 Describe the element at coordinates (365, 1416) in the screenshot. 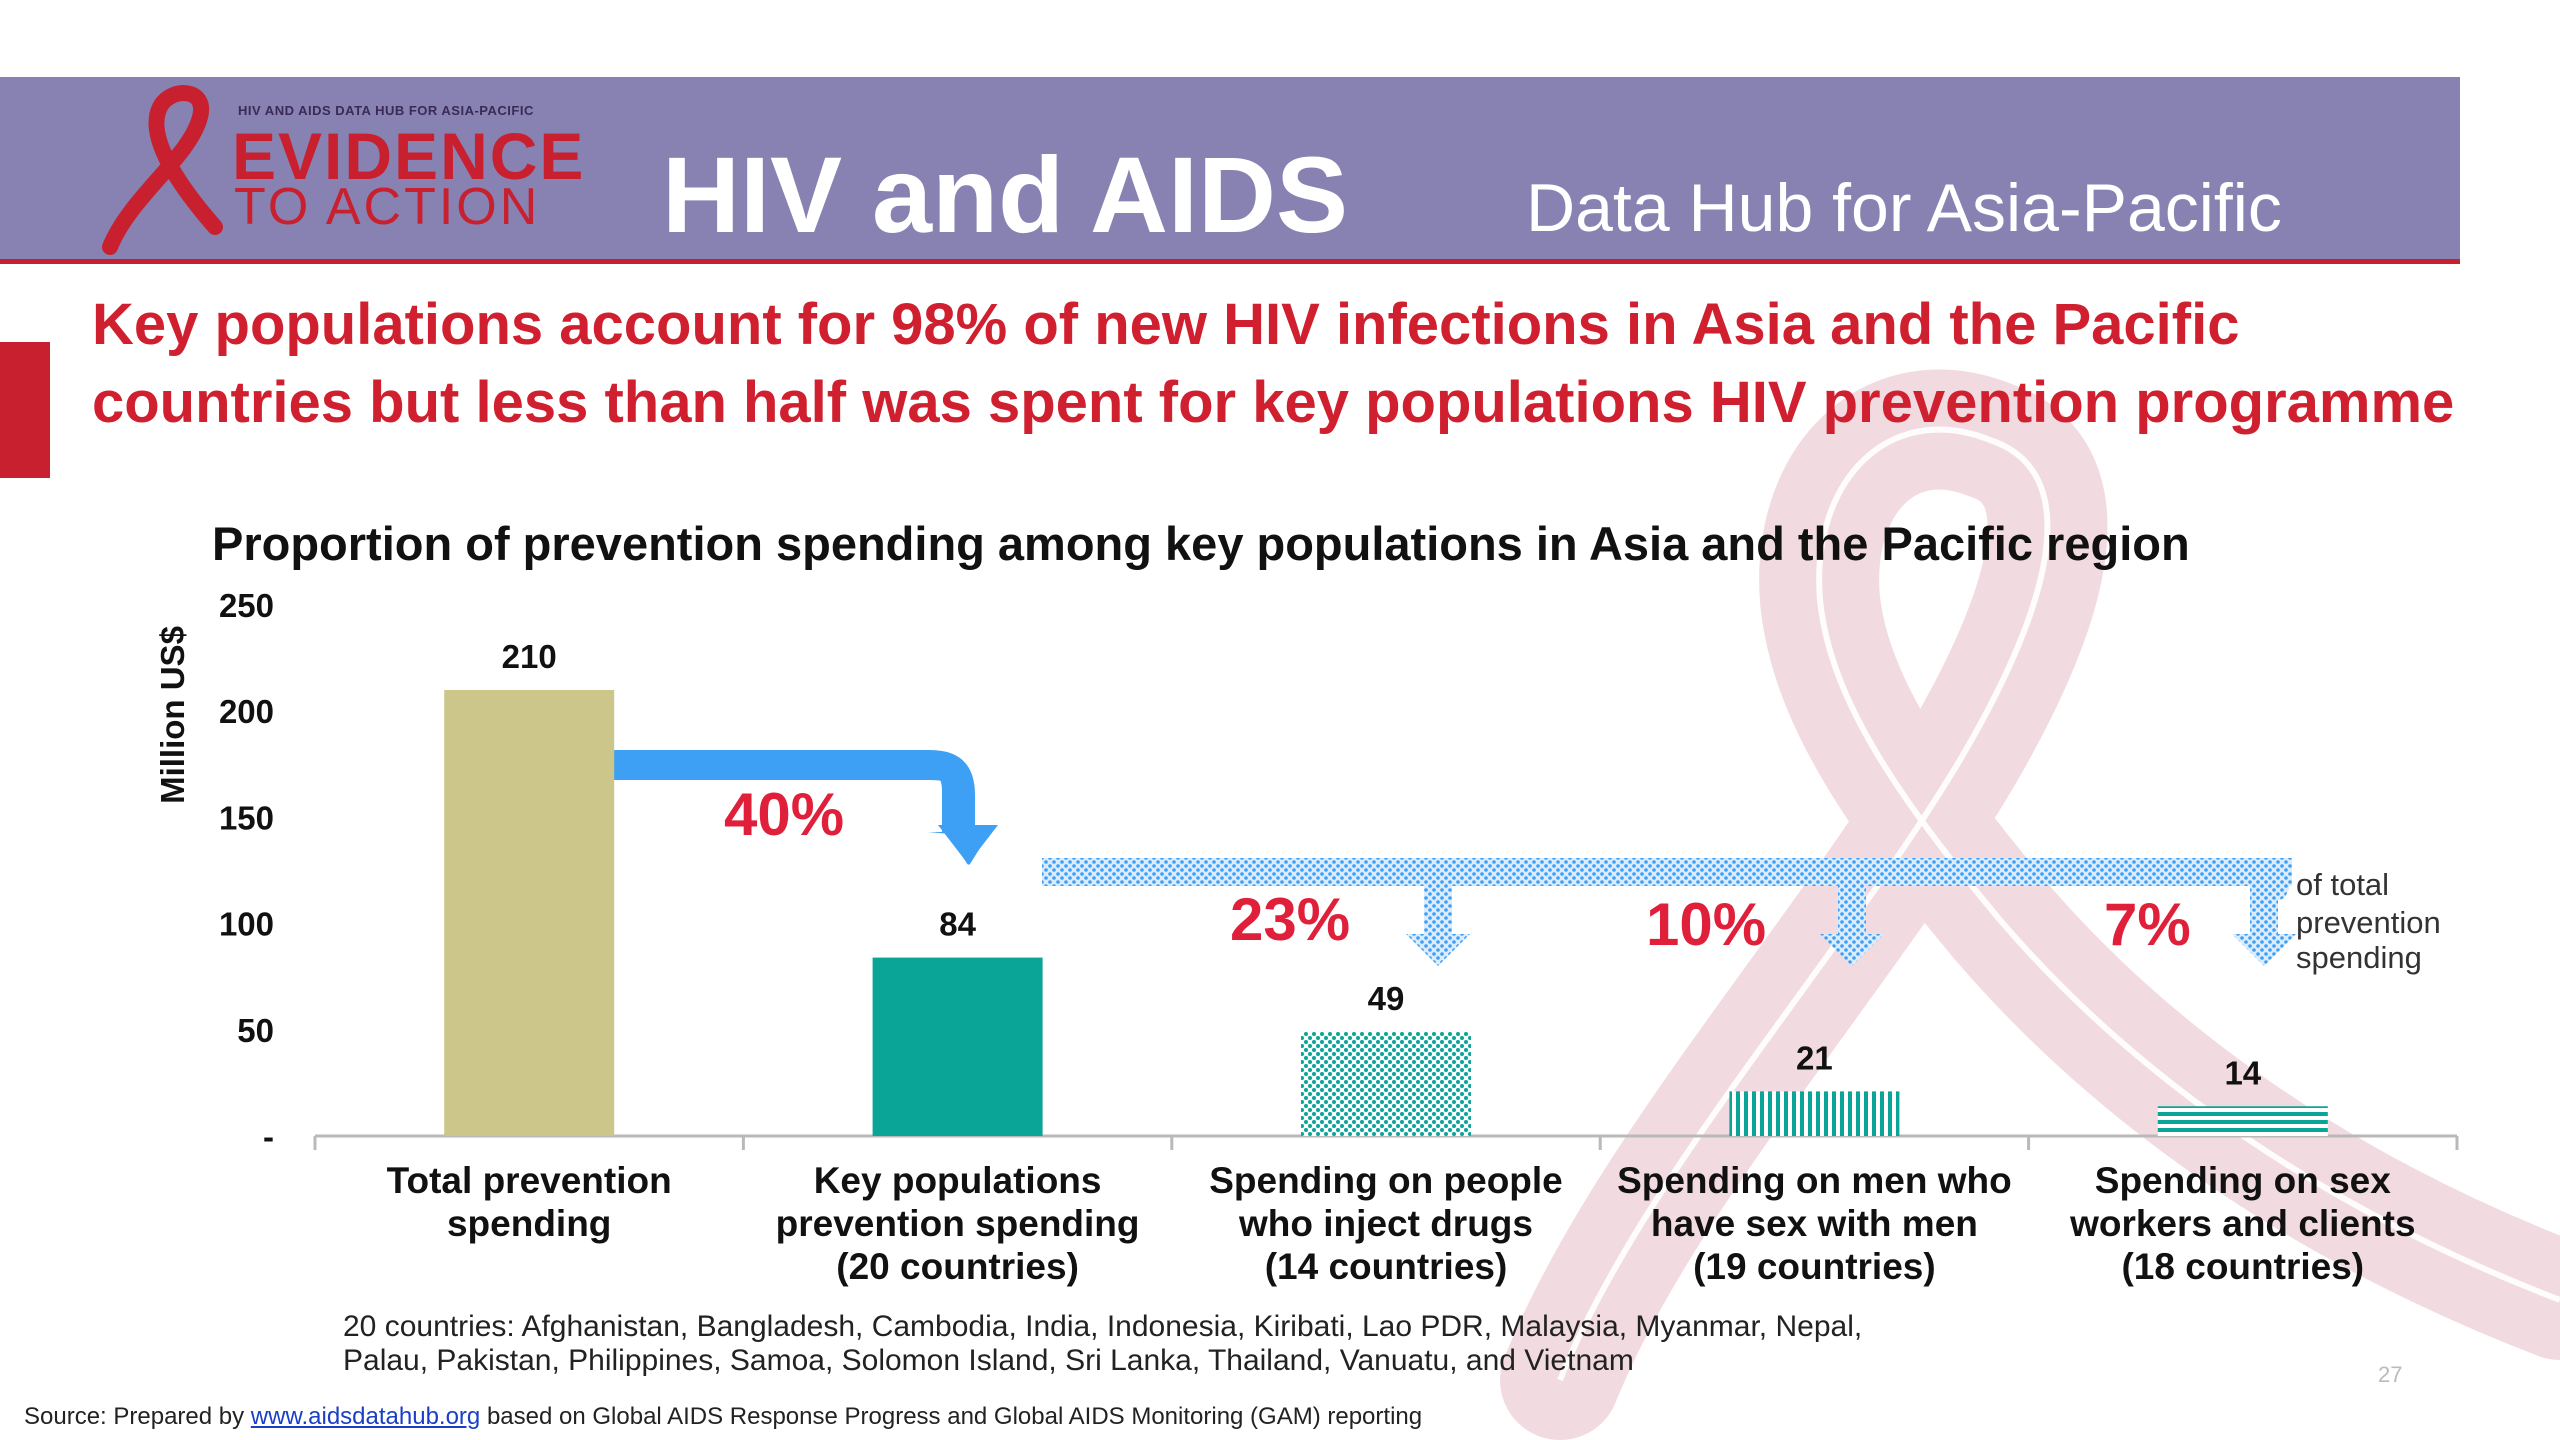

I see `aidsdatahub-link: www.aidsdatahub.org` at that location.